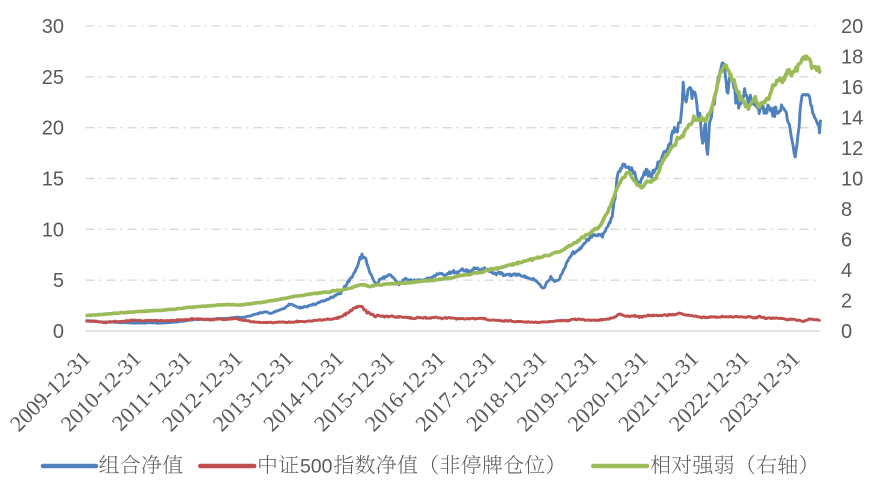 This screenshot has width=876, height=494. Describe the element at coordinates (846, 302) in the screenshot. I see `svg-text: 2` at that location.